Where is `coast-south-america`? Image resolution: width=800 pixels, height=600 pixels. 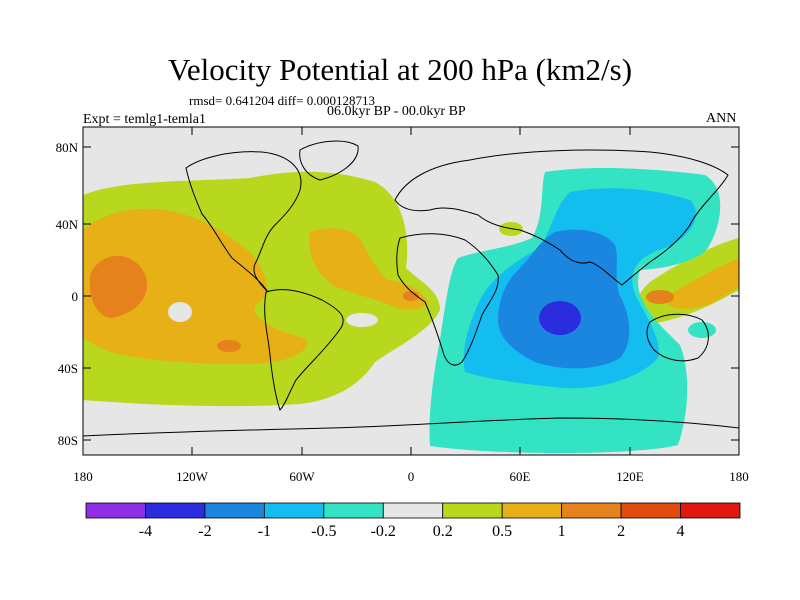
coast-south-america is located at coordinates (304, 350).